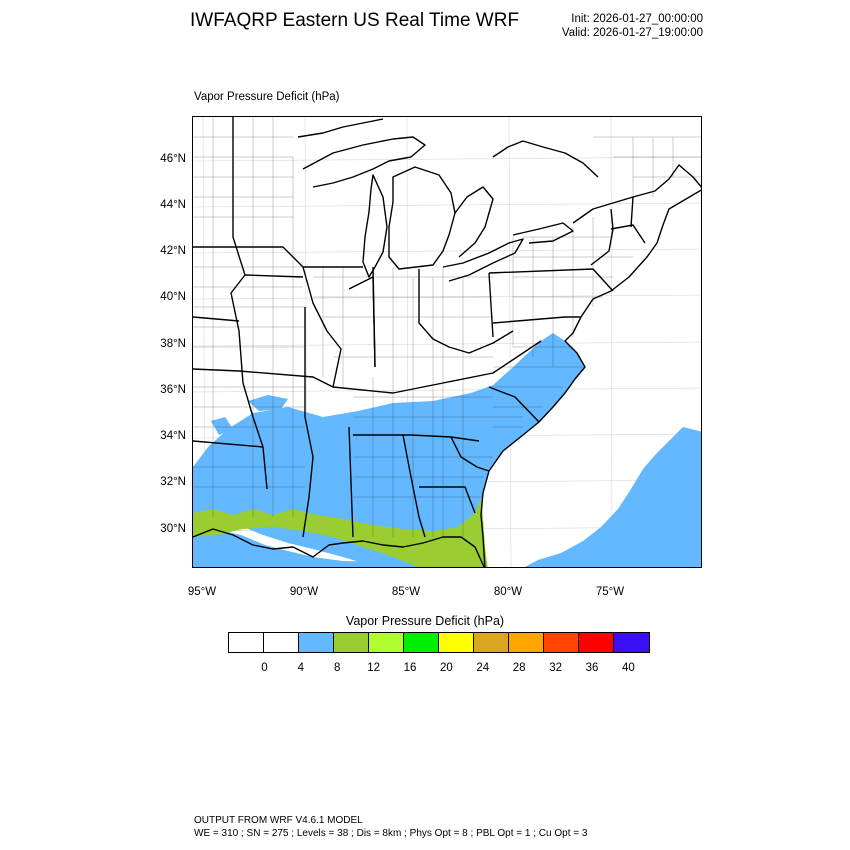 This screenshot has height=850, width=850. Describe the element at coordinates (410, 668) in the screenshot. I see `colorbar-tick-label: 16` at that location.